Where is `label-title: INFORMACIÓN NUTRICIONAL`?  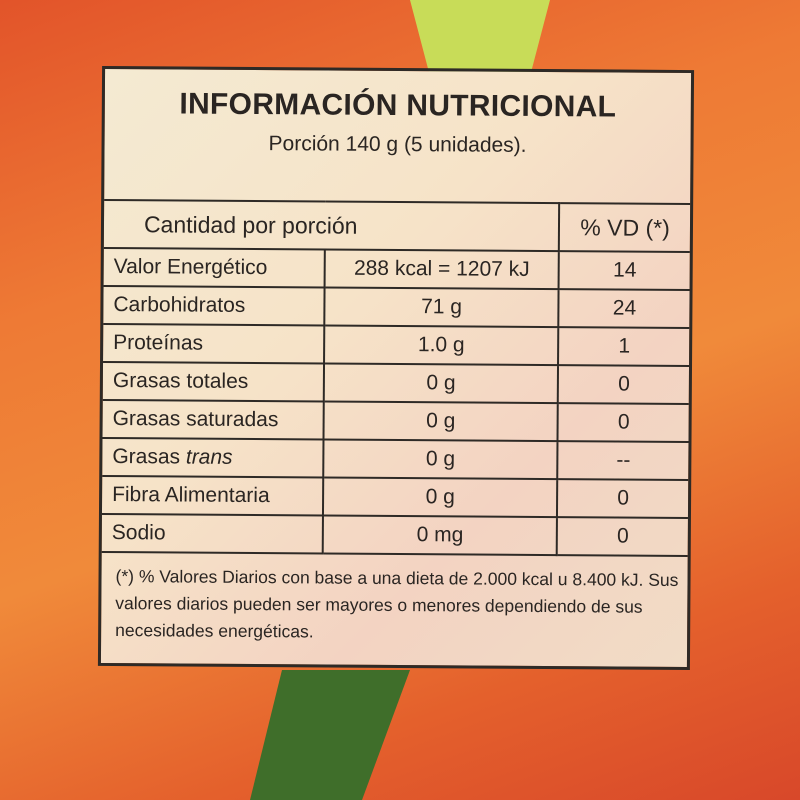 label-title: INFORMACIÓN NUTRICIONAL is located at coordinates (398, 105).